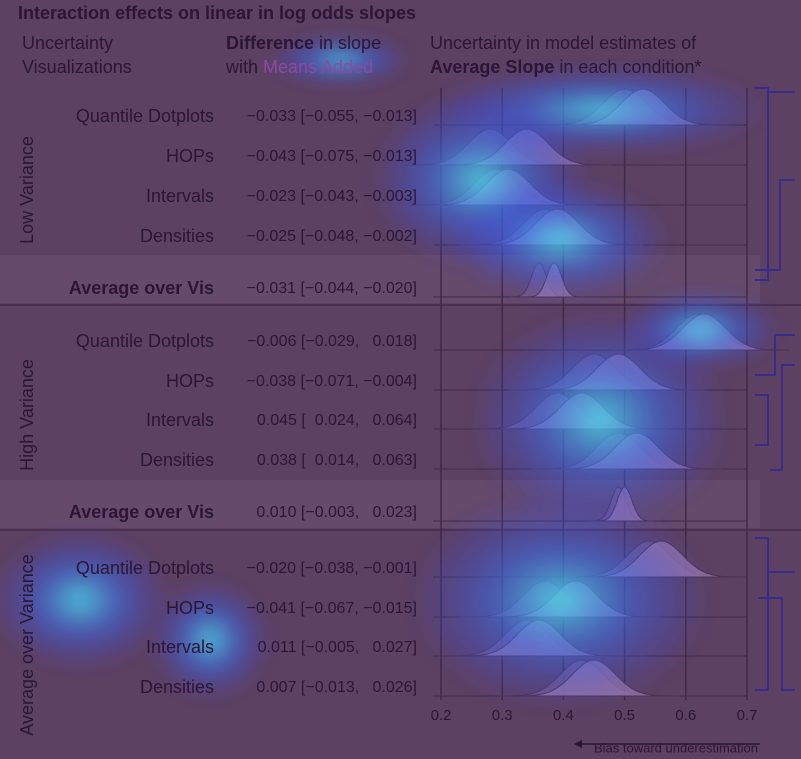 This screenshot has width=801, height=759. I want to click on col-header-part: in slope, so click(347, 43).